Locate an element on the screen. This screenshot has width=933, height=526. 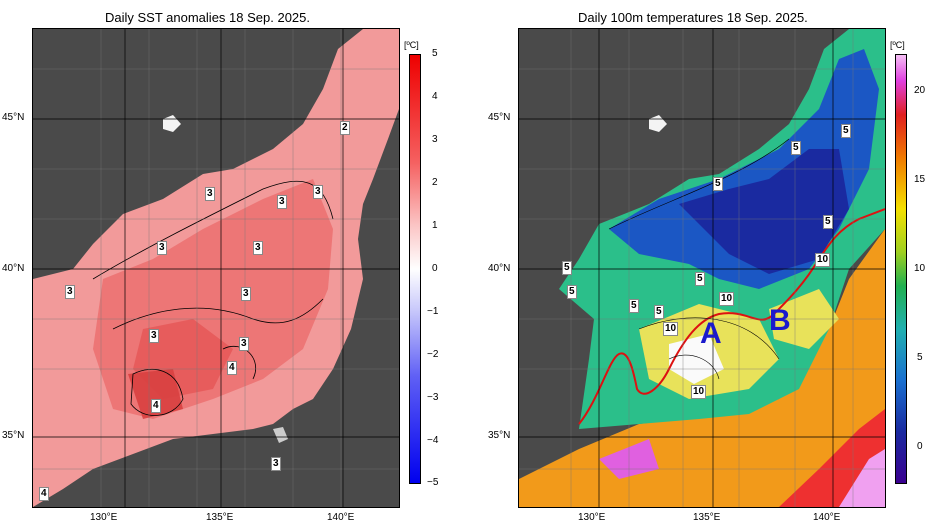
colorbar-tick: −5 is located at coordinates (433, 482).